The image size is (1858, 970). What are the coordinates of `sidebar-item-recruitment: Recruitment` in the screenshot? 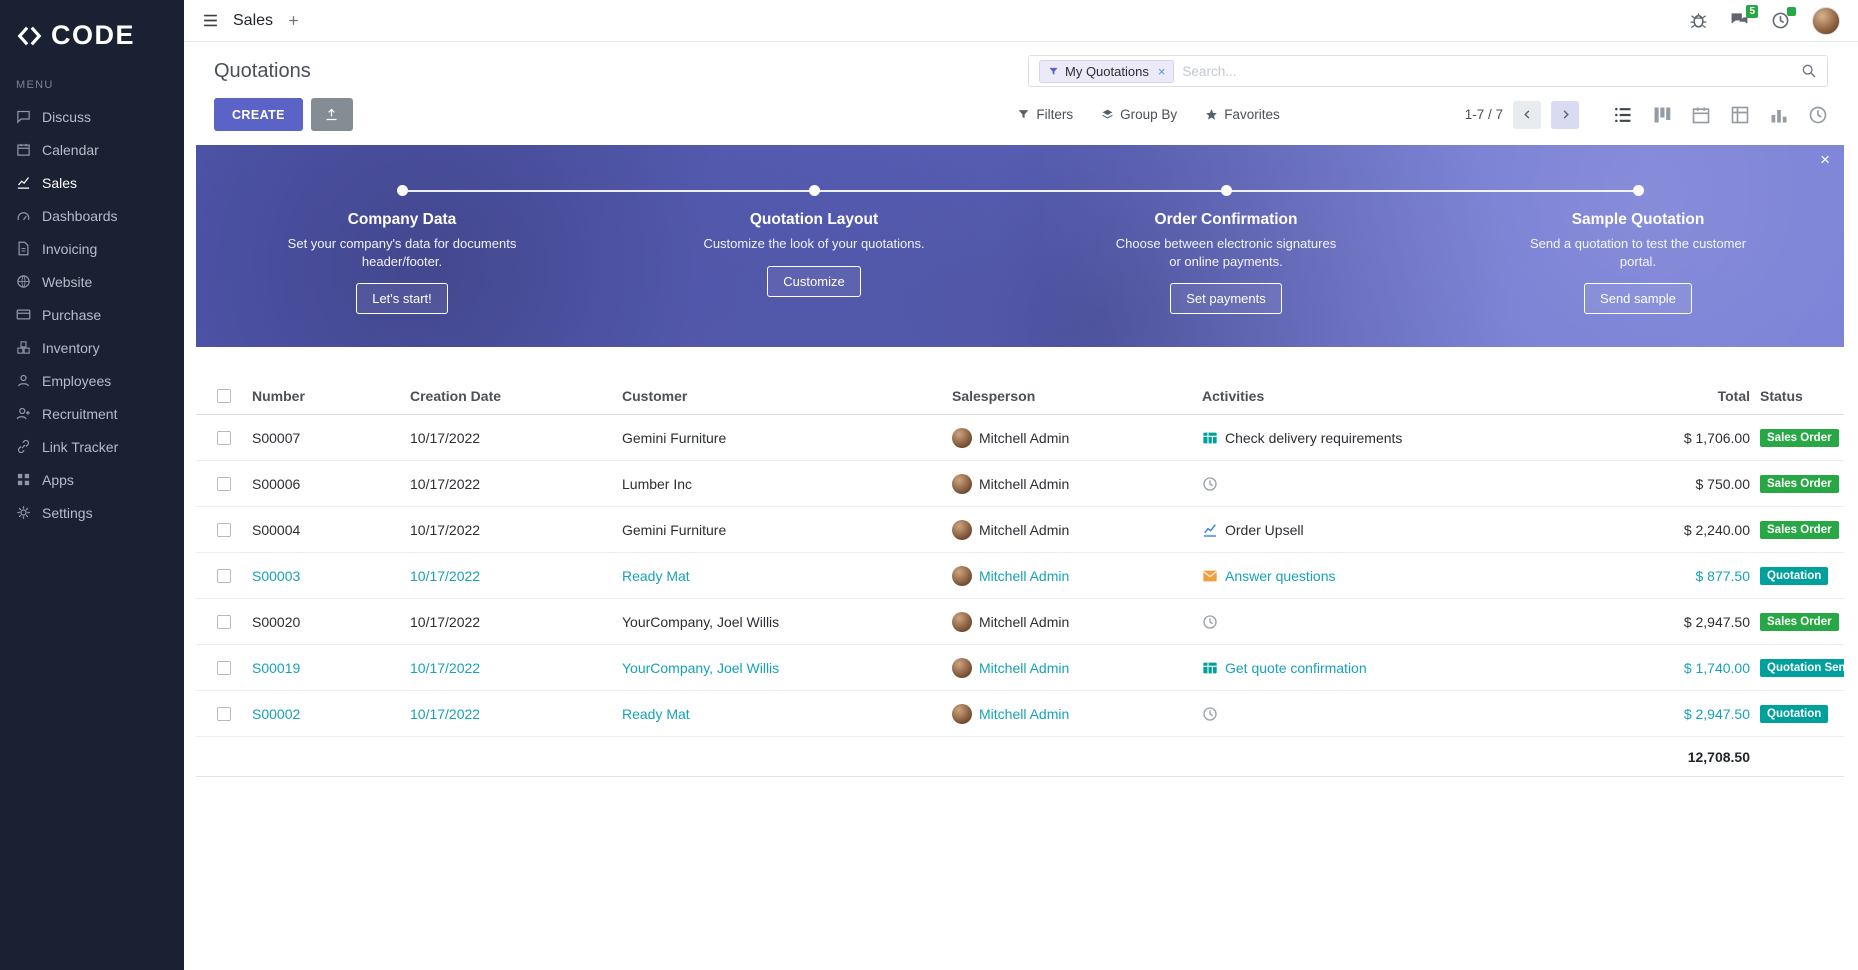 It's located at (92, 413).